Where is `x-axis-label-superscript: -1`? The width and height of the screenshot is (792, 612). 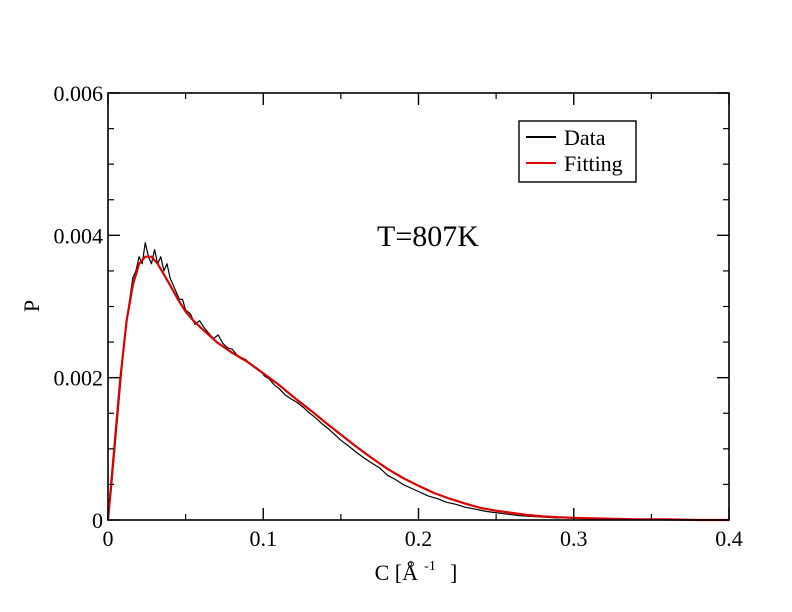
x-axis-label-superscript: -1 is located at coordinates (430, 566).